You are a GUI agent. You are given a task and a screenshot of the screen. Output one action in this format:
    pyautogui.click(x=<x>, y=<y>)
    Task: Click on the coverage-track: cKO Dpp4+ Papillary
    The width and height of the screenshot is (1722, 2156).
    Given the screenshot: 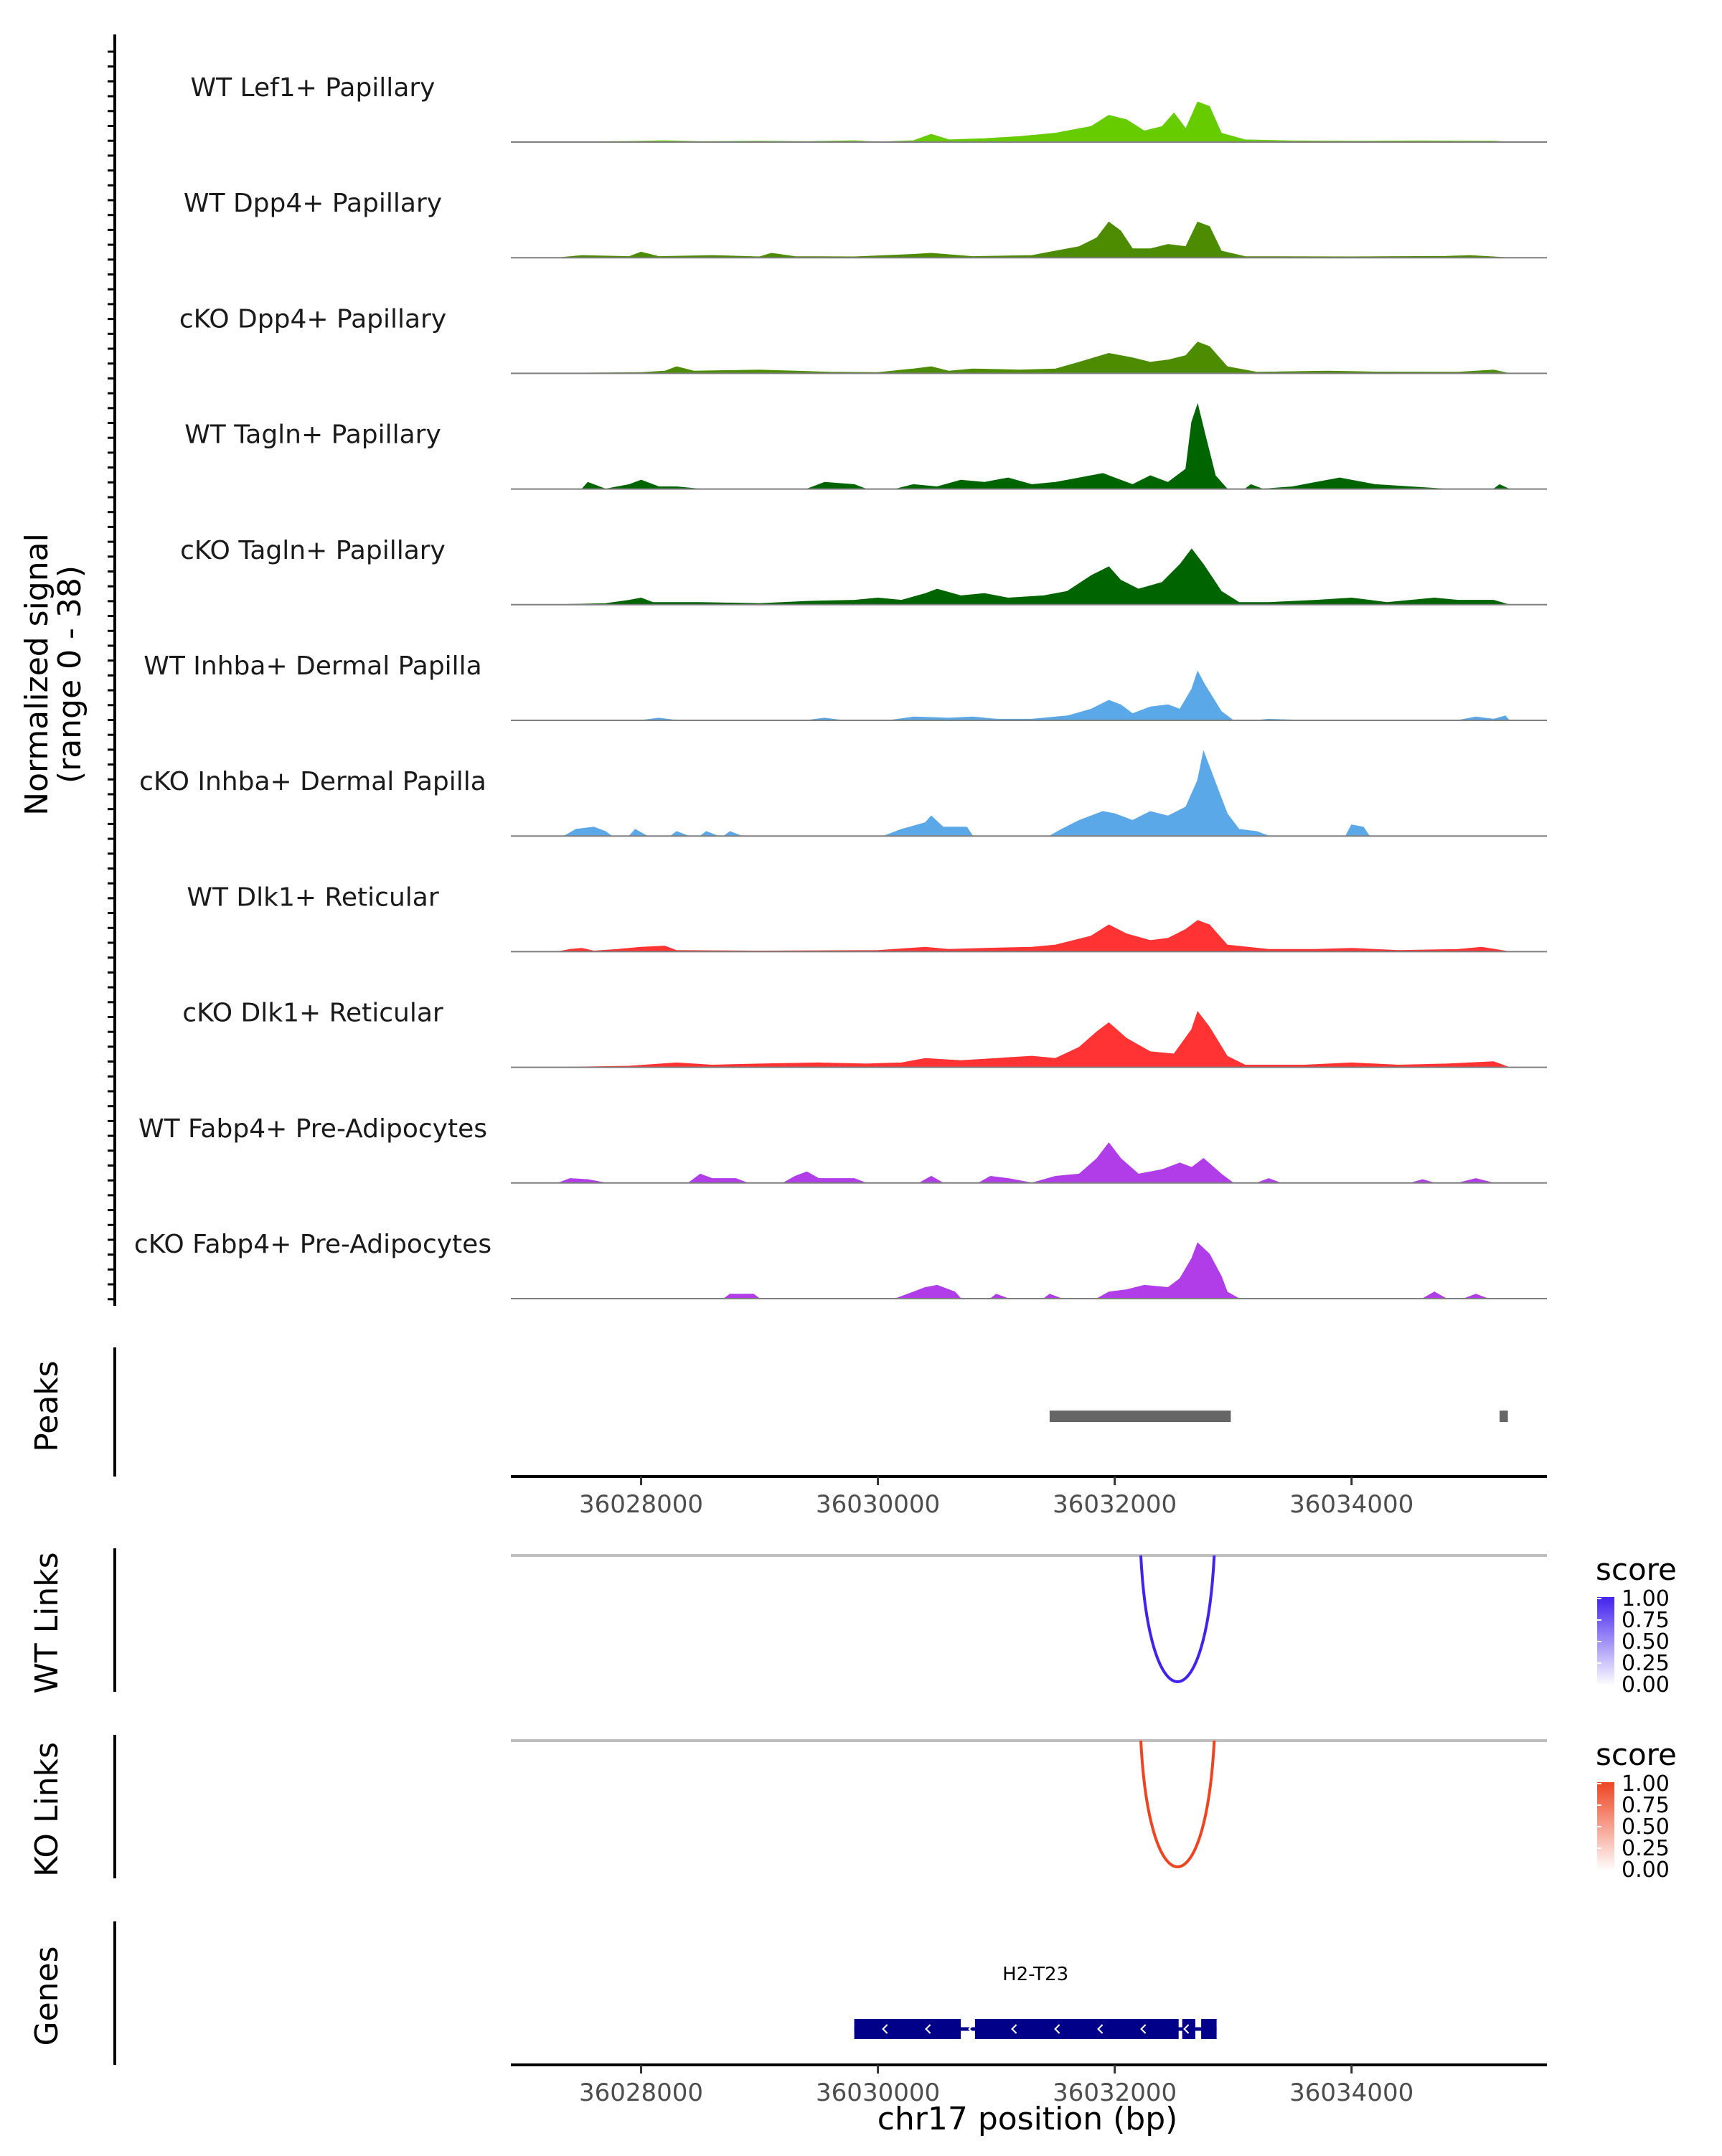 What is the action you would take?
    pyautogui.click(x=863, y=339)
    